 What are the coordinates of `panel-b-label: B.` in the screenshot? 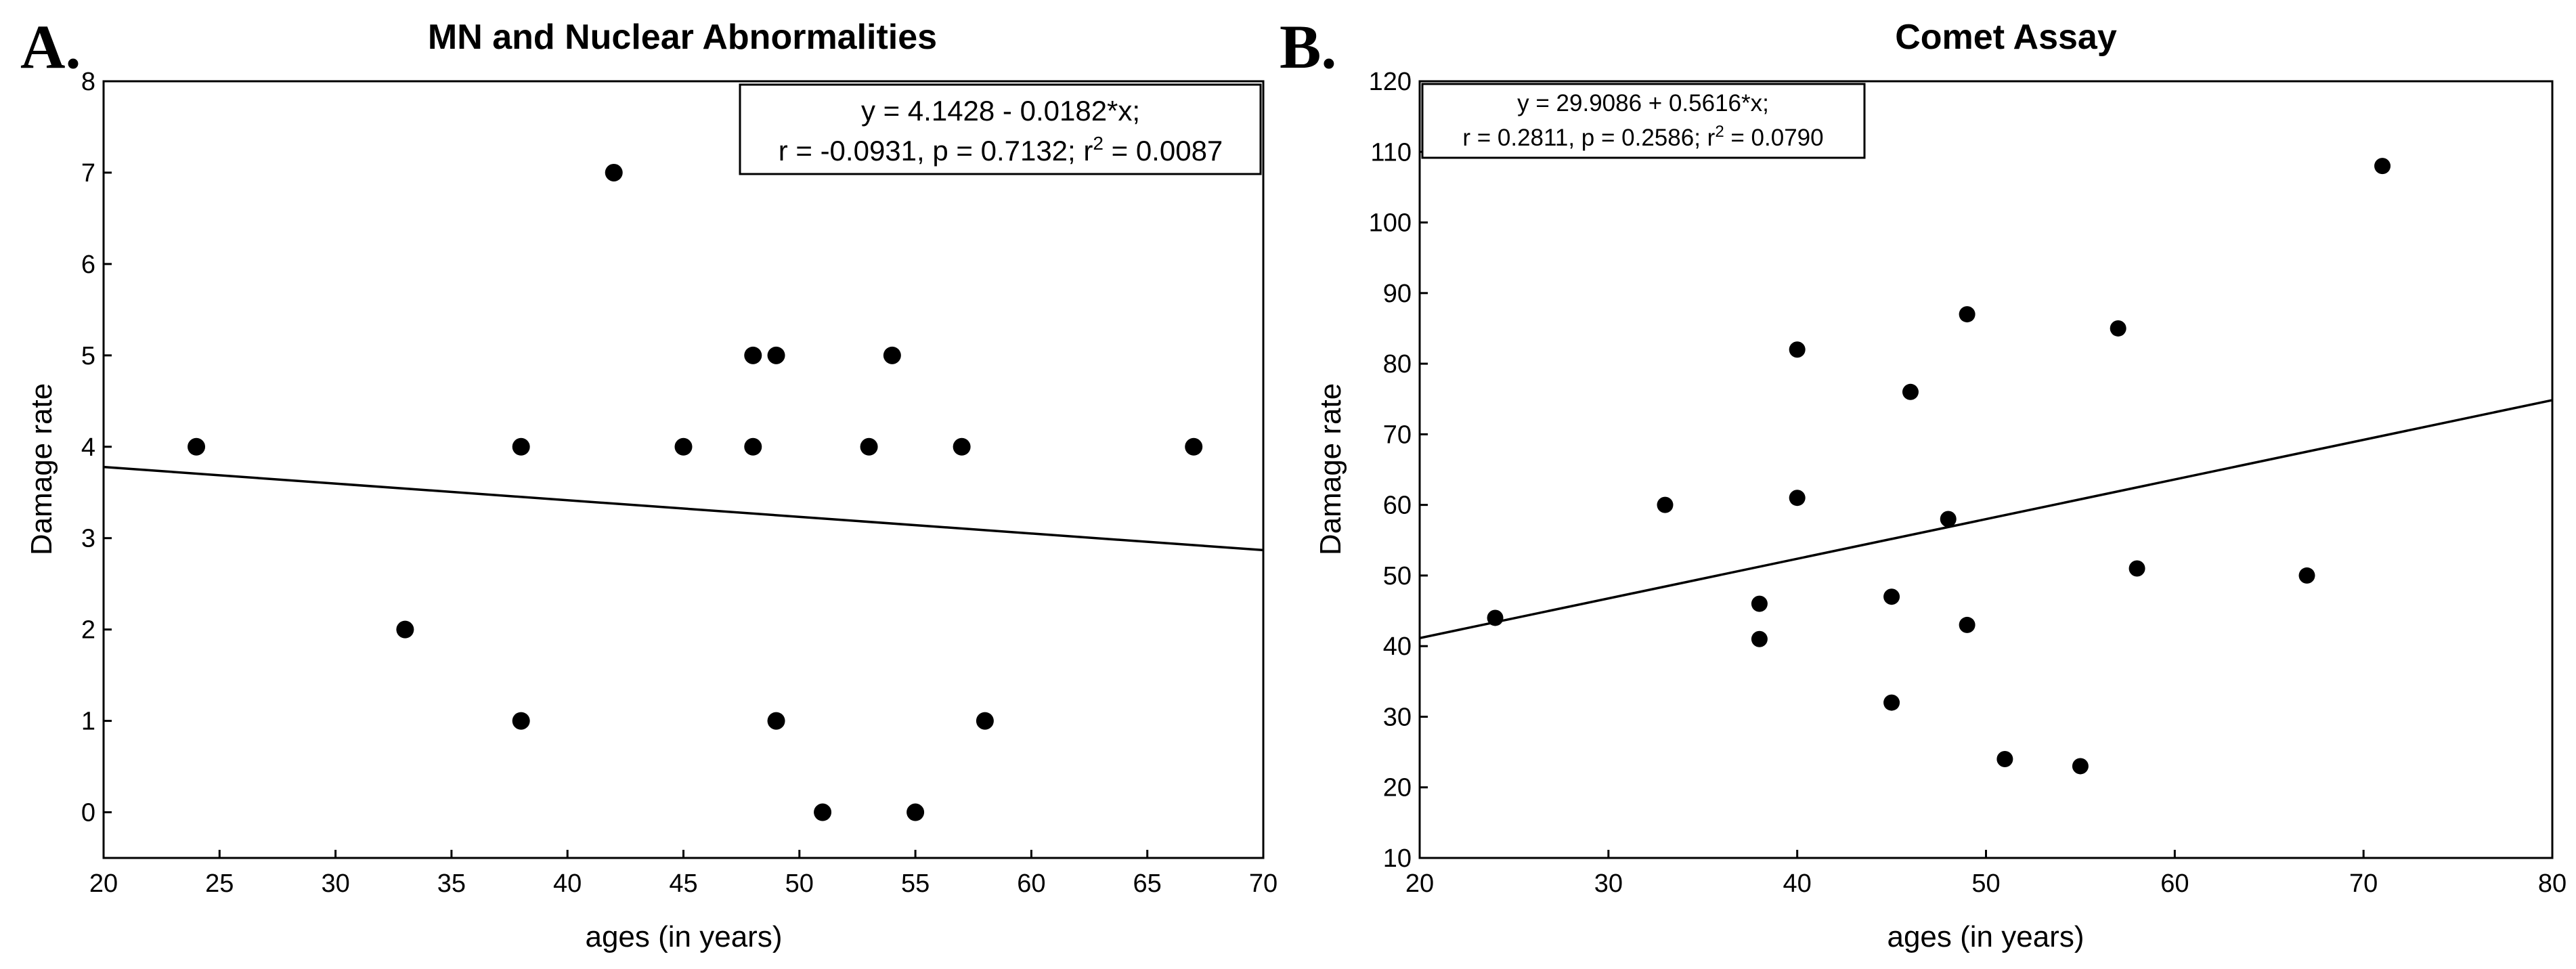 It's located at (1308, 46).